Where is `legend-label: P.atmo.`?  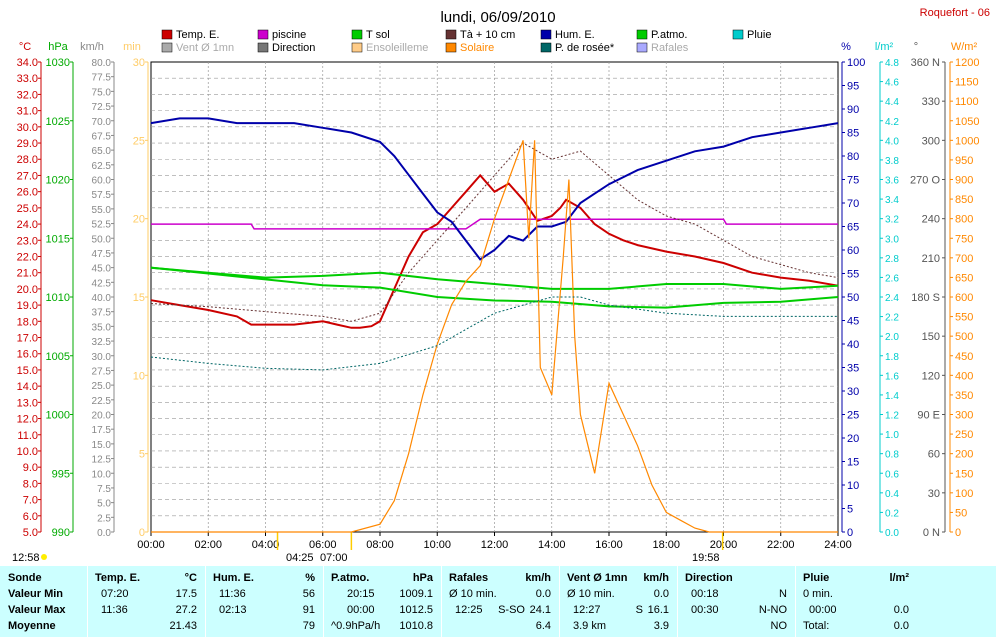
legend-label: P.atmo. is located at coordinates (669, 35).